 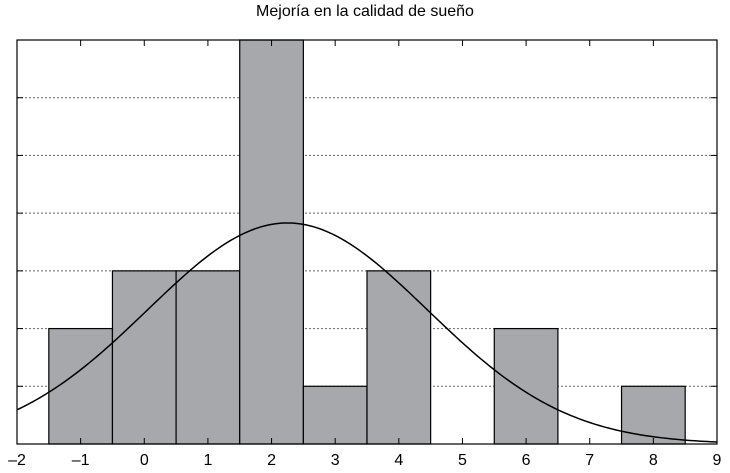 I want to click on x-tick-label: 2, so click(x=271, y=460).